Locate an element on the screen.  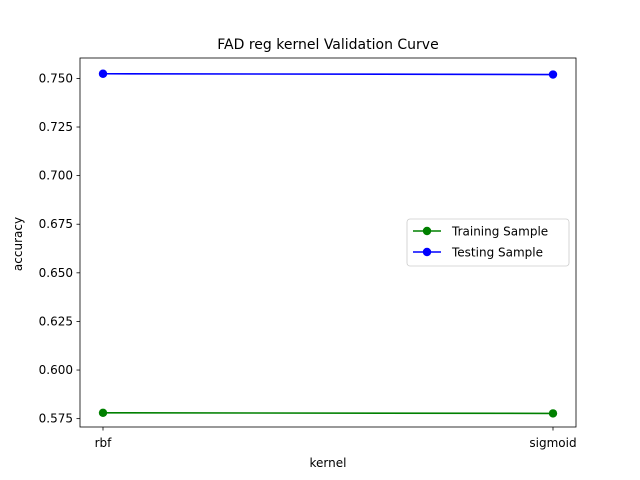
legend-item: Training Sample is located at coordinates (480, 232).